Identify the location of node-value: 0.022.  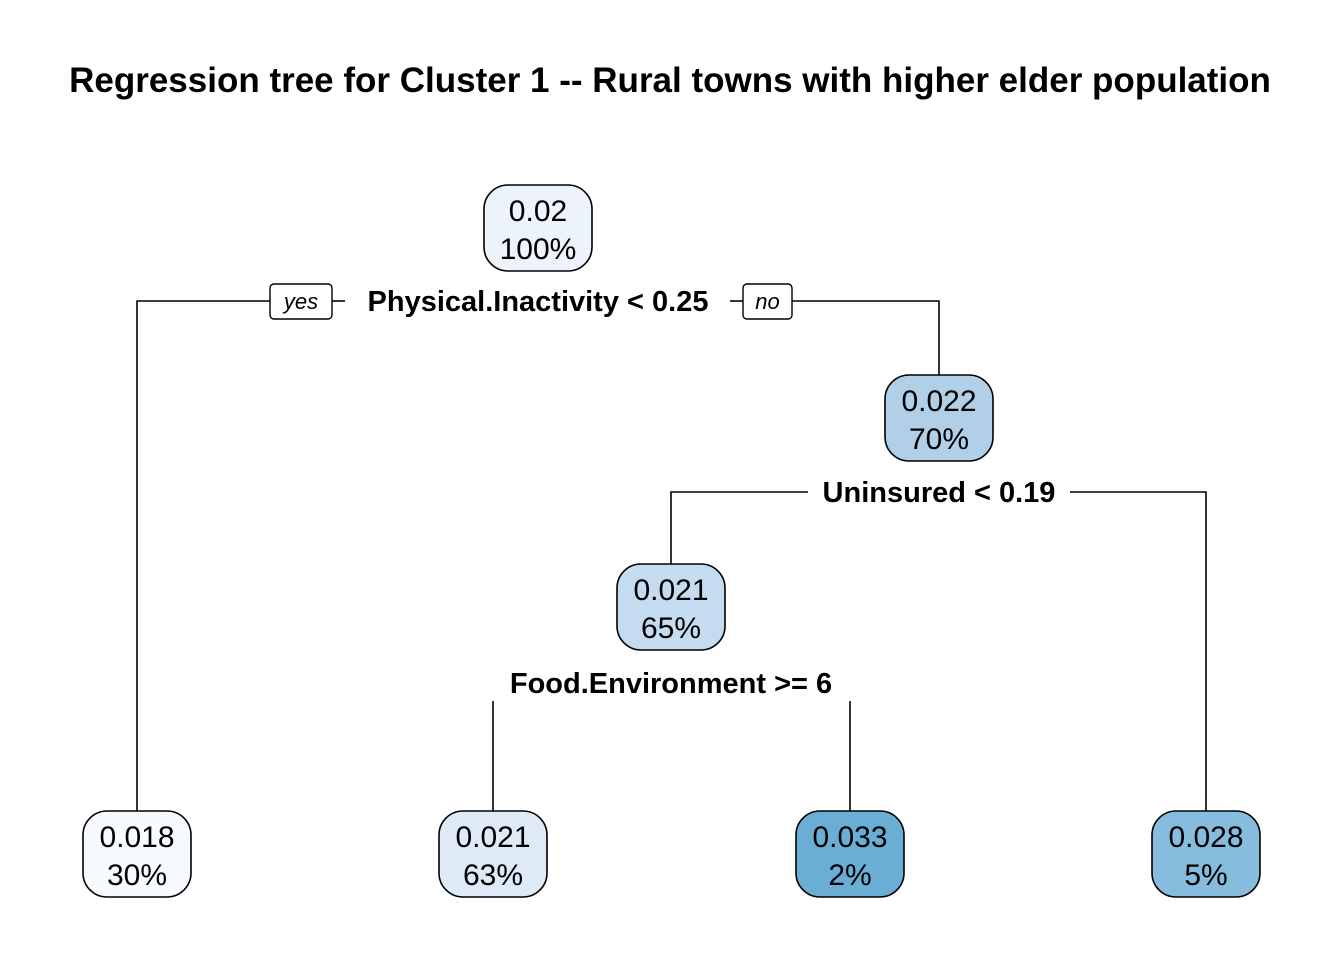
(938, 401).